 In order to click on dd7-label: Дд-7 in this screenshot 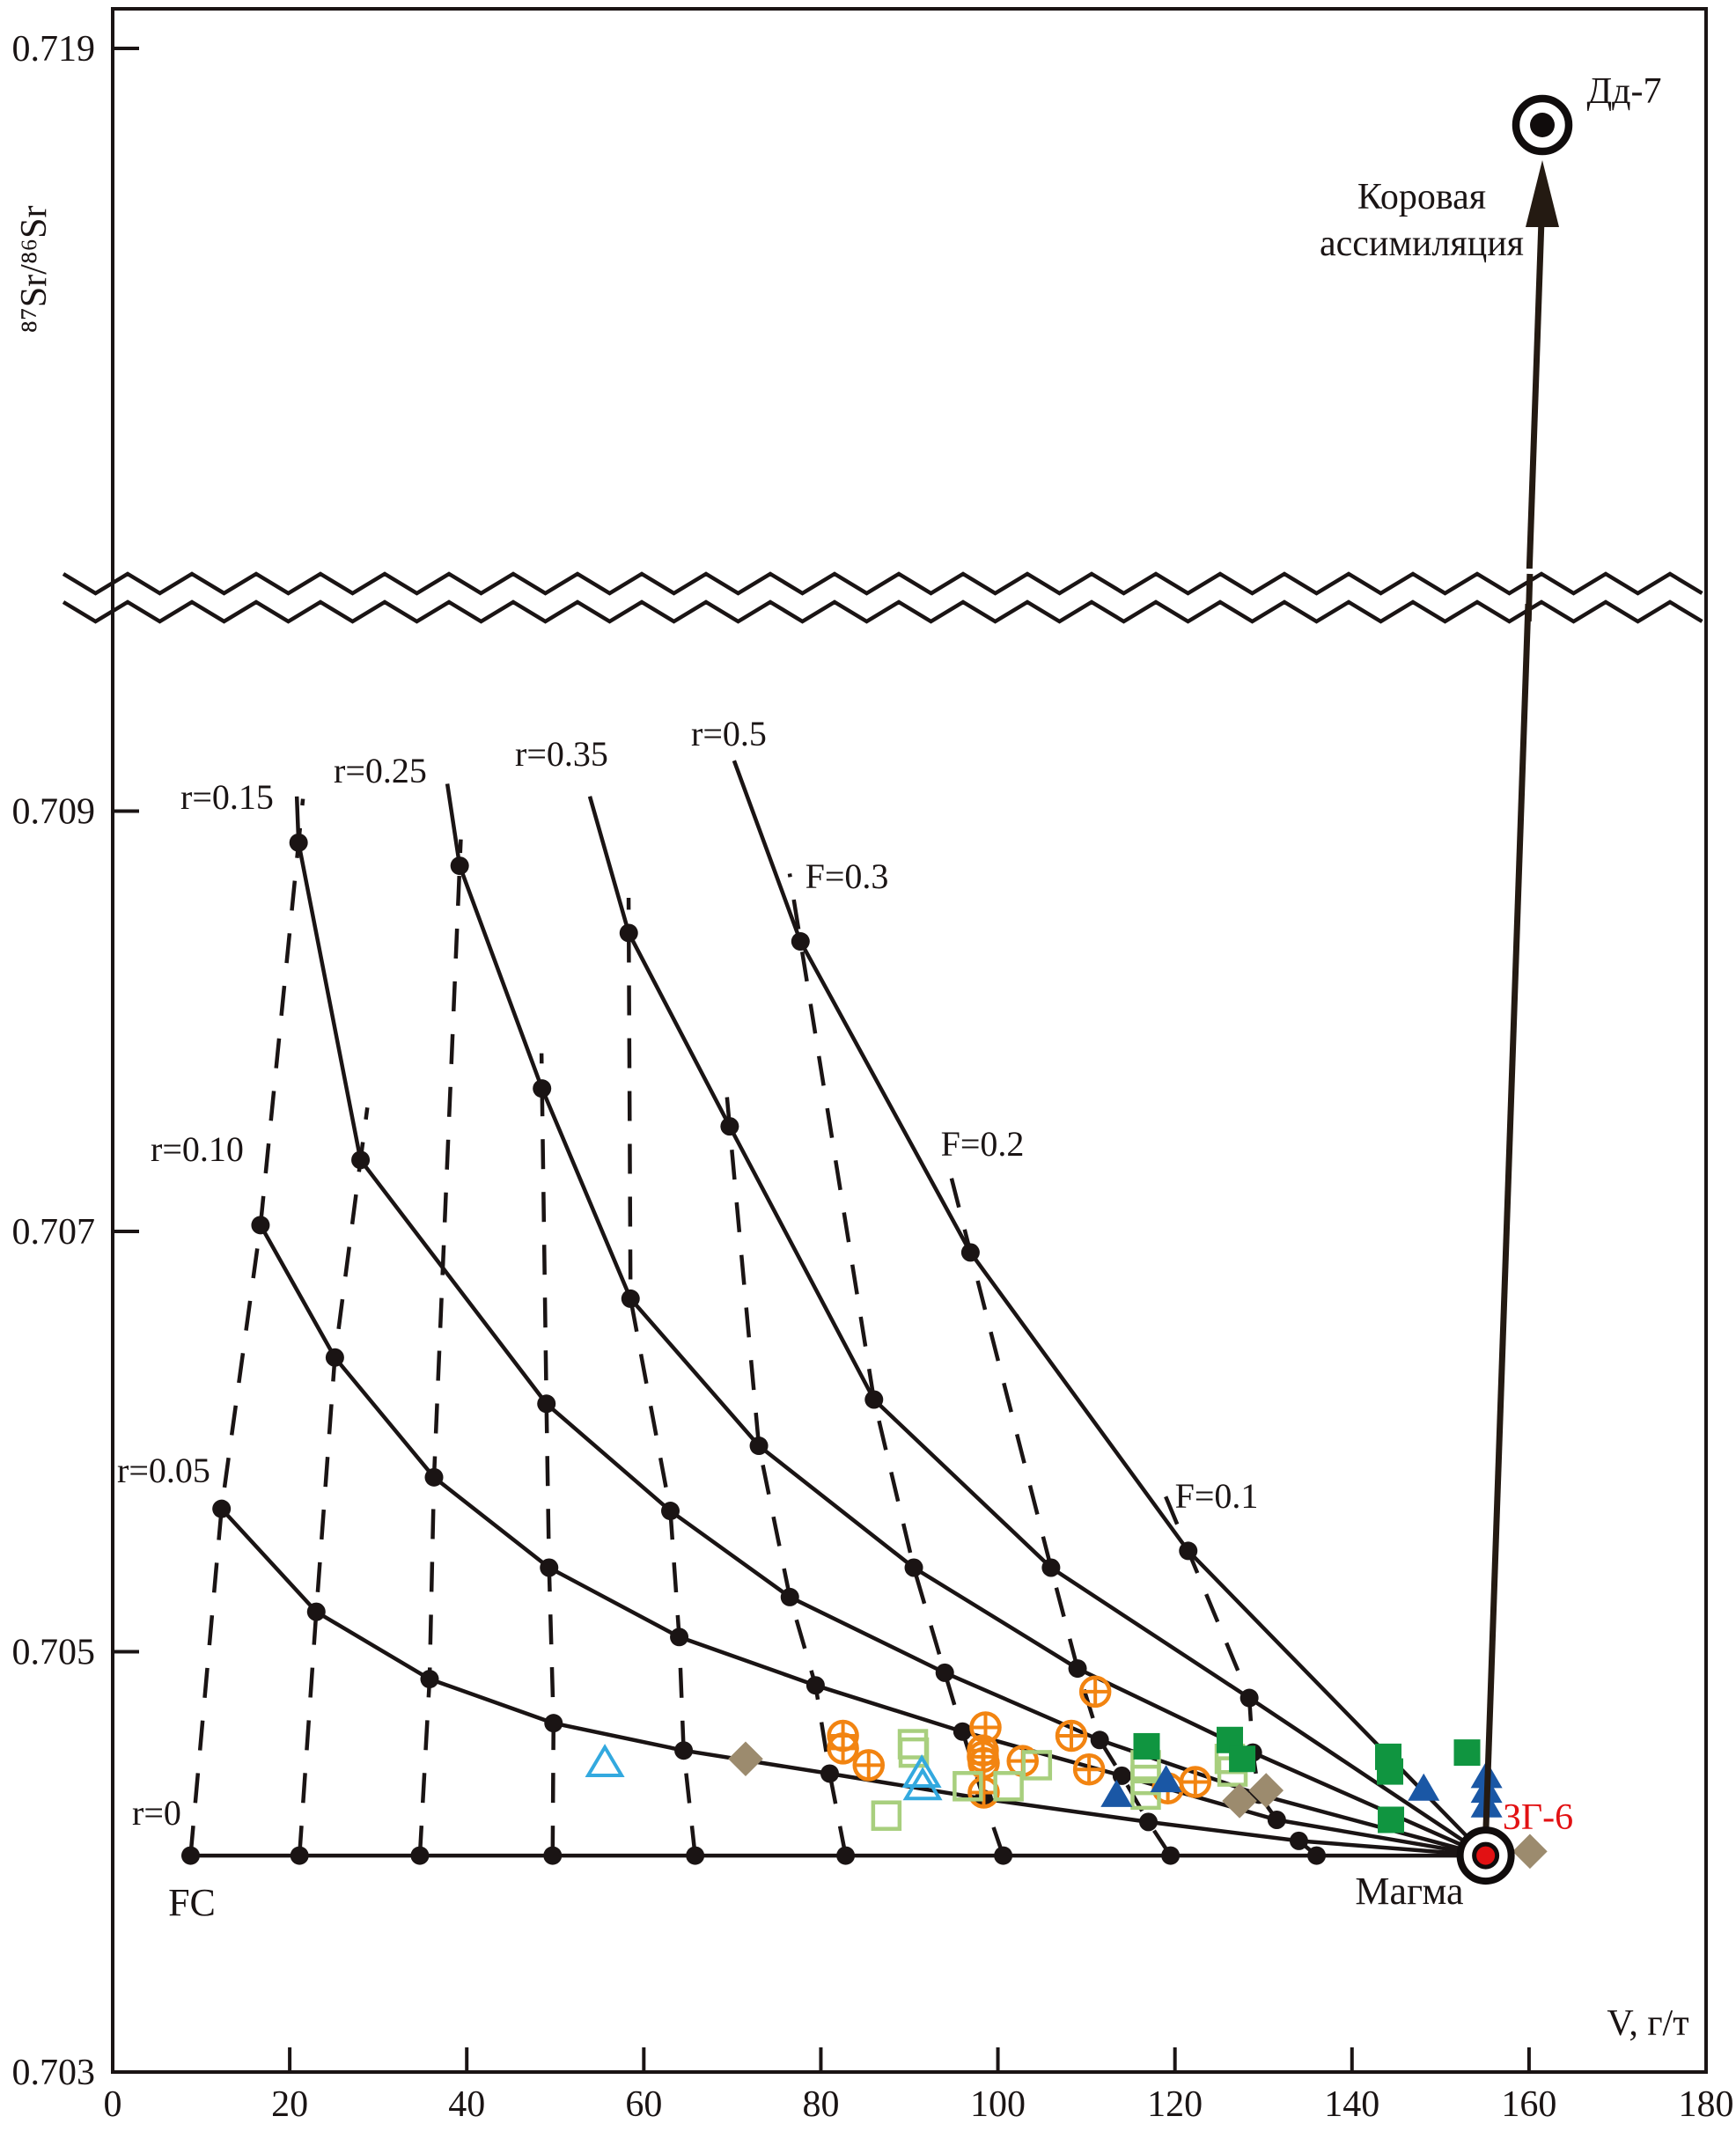, I will do `click(1623, 91)`.